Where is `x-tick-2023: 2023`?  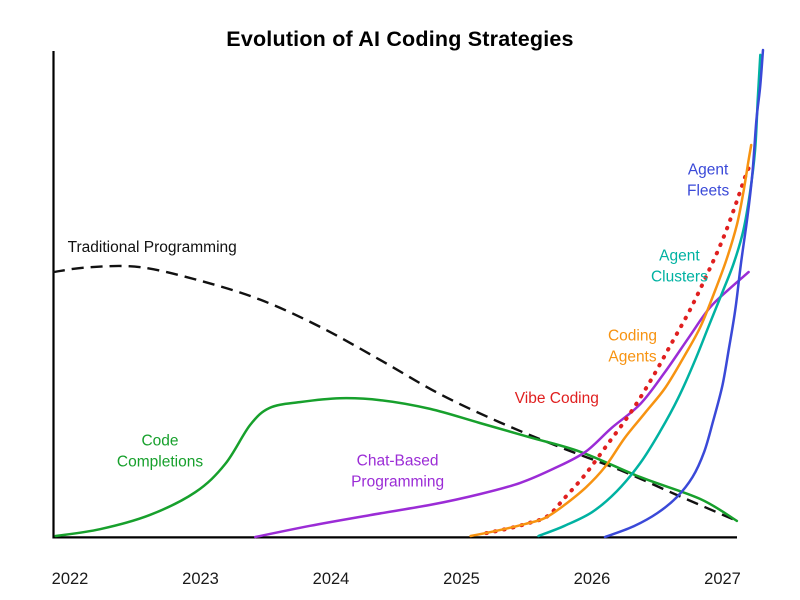 x-tick-2023: 2023 is located at coordinates (200, 579).